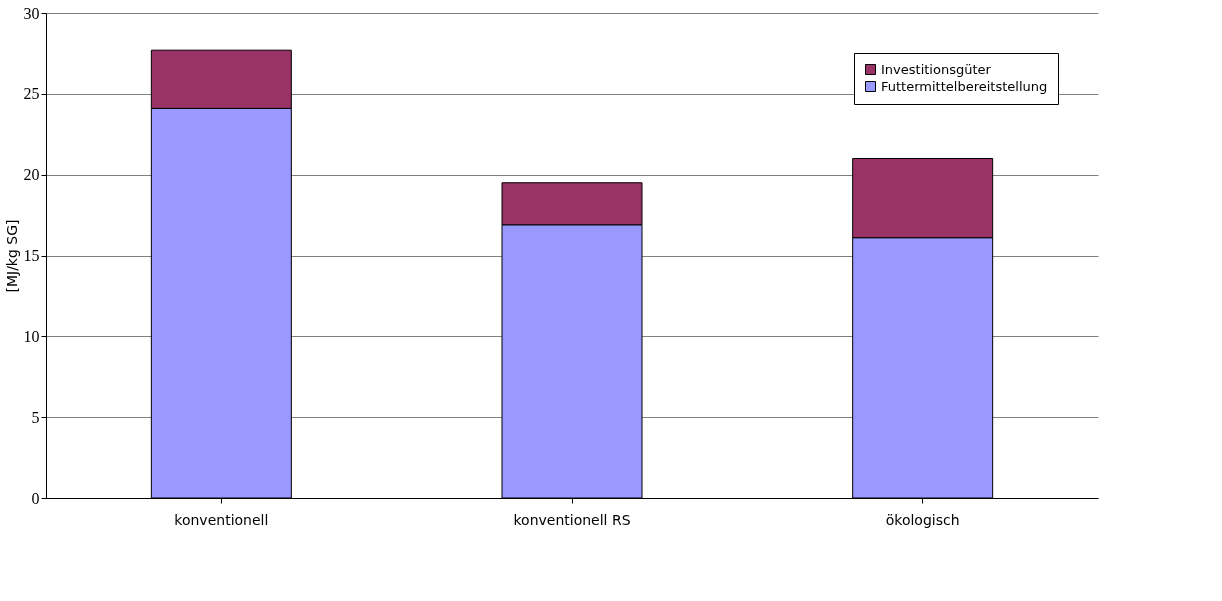 This screenshot has width=1222, height=601. I want to click on y-tick-label: 10, so click(31, 336).